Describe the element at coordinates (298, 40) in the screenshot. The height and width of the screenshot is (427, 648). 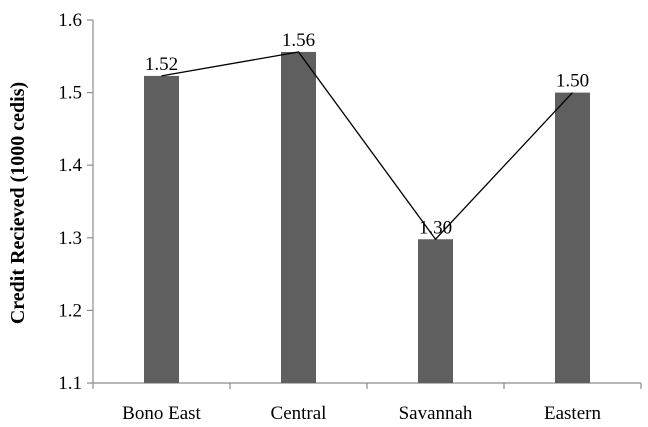
I see `data-label: 1.56` at that location.